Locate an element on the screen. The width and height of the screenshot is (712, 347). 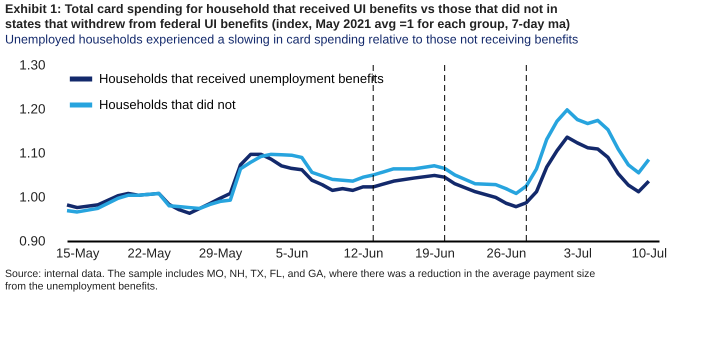
x-tick-label: 26-Jun is located at coordinates (506, 253).